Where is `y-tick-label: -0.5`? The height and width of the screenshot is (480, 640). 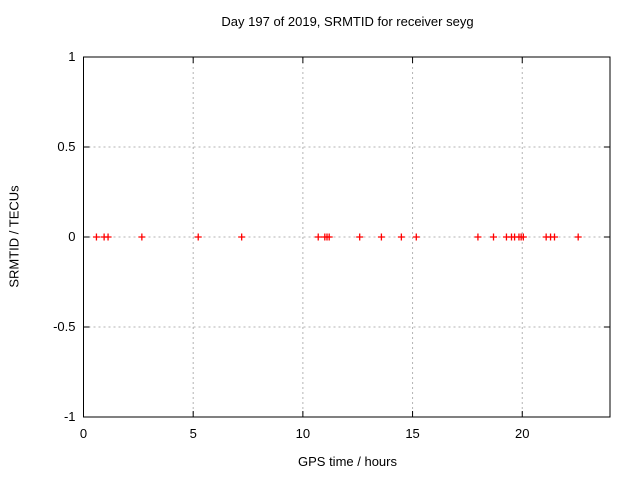
y-tick-label: -0.5 is located at coordinates (64, 326).